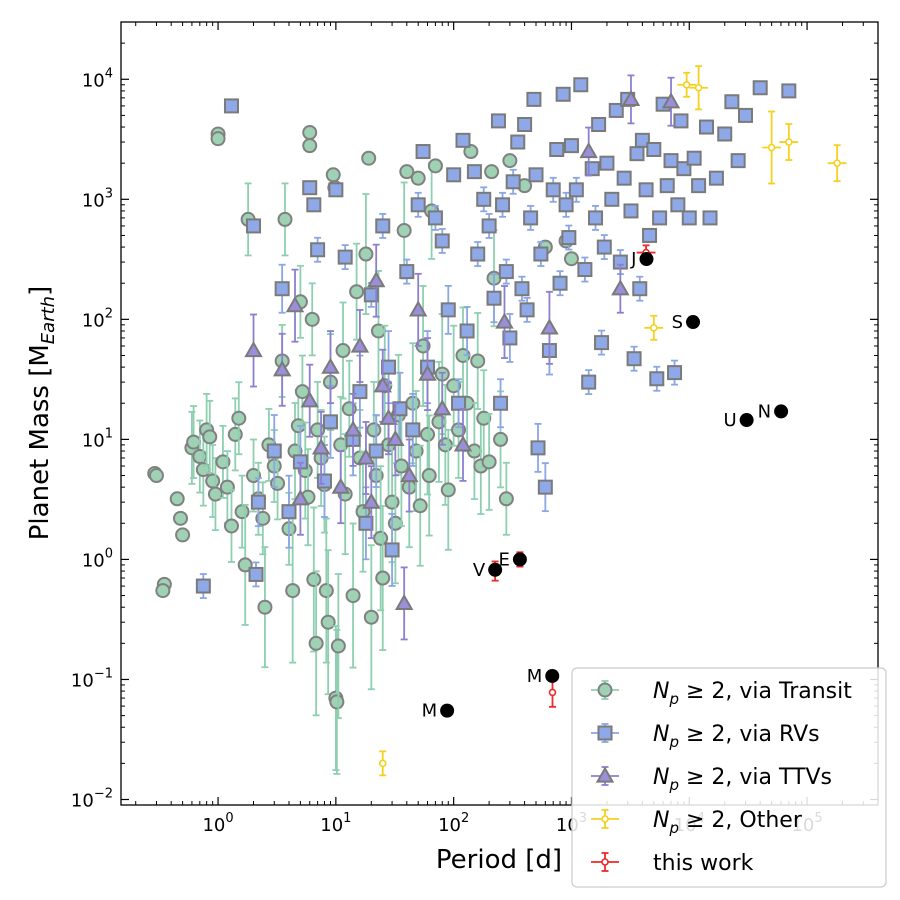  Describe the element at coordinates (92, 799) in the screenshot. I see `y-tick-label: 10−2` at that location.